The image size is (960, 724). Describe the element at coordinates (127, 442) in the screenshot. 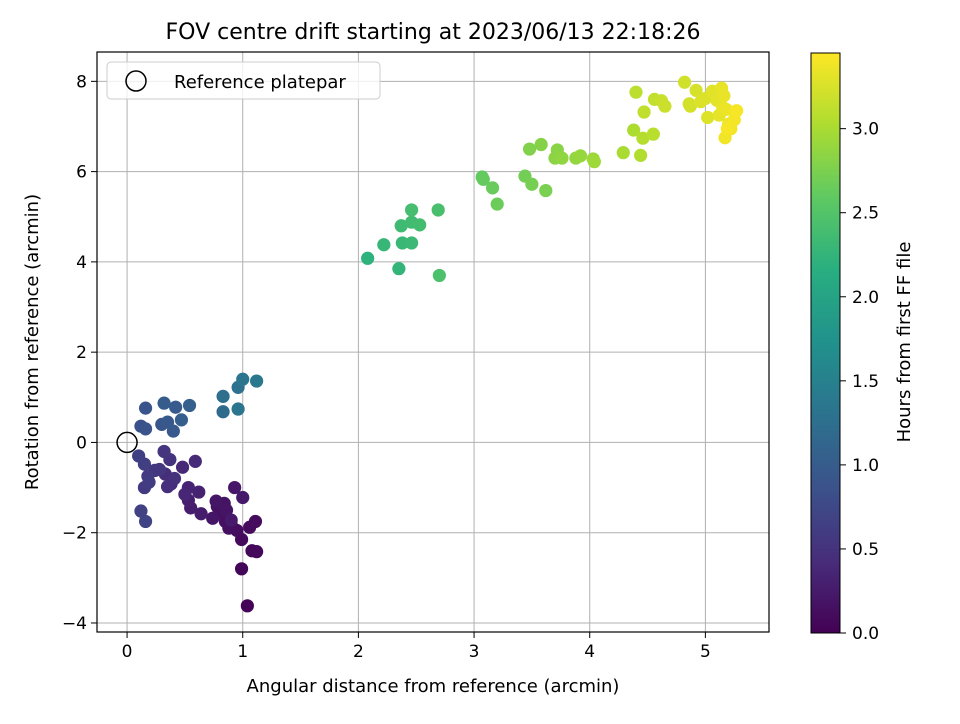

I see `reference-platepar-marker` at that location.